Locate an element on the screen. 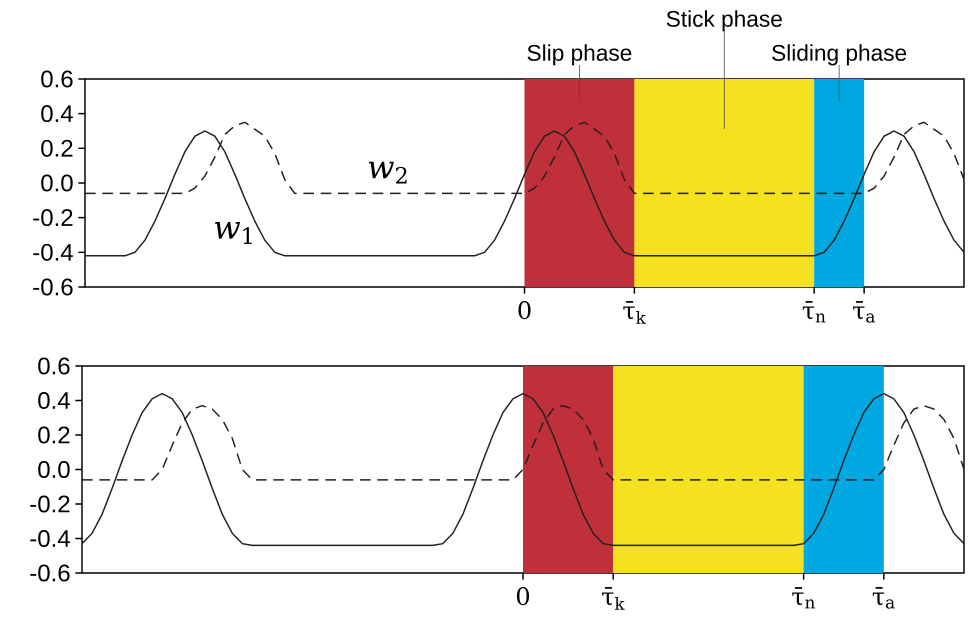 The width and height of the screenshot is (969, 628). band-label: Sliding phase is located at coordinates (839, 55).